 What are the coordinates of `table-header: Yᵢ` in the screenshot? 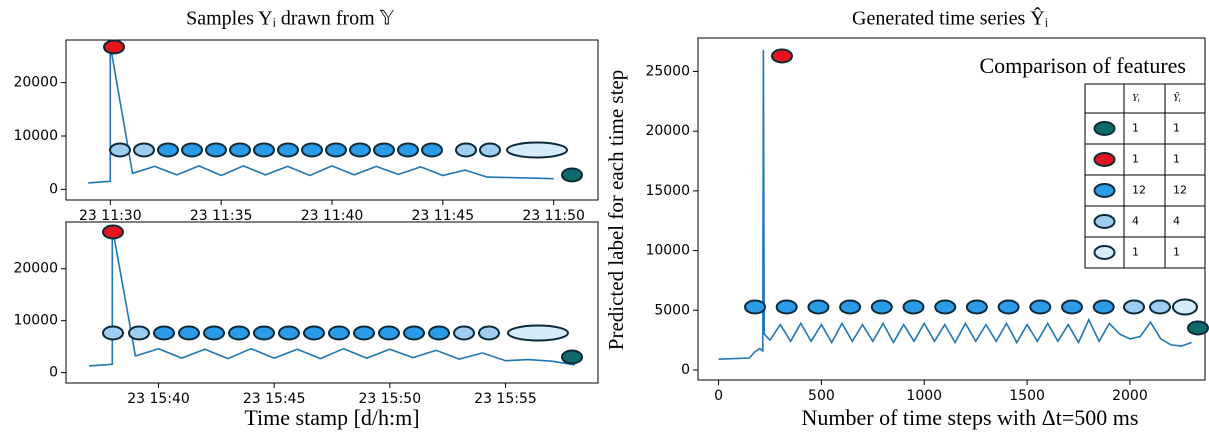 It's located at (1136, 98).